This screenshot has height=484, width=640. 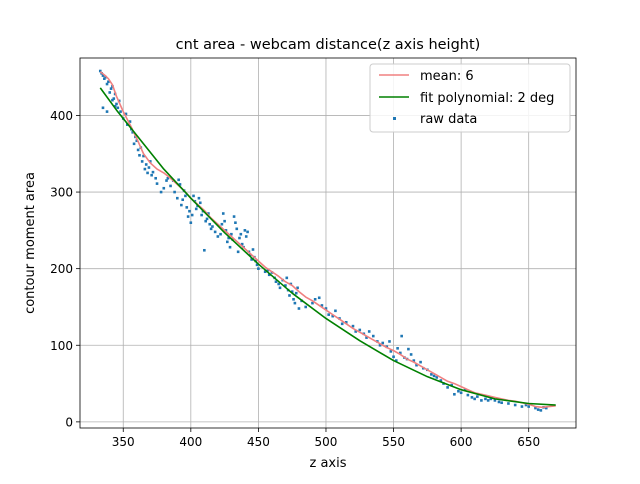 What do you see at coordinates (123, 442) in the screenshot?
I see `x-tick-label: 350` at bounding box center [123, 442].